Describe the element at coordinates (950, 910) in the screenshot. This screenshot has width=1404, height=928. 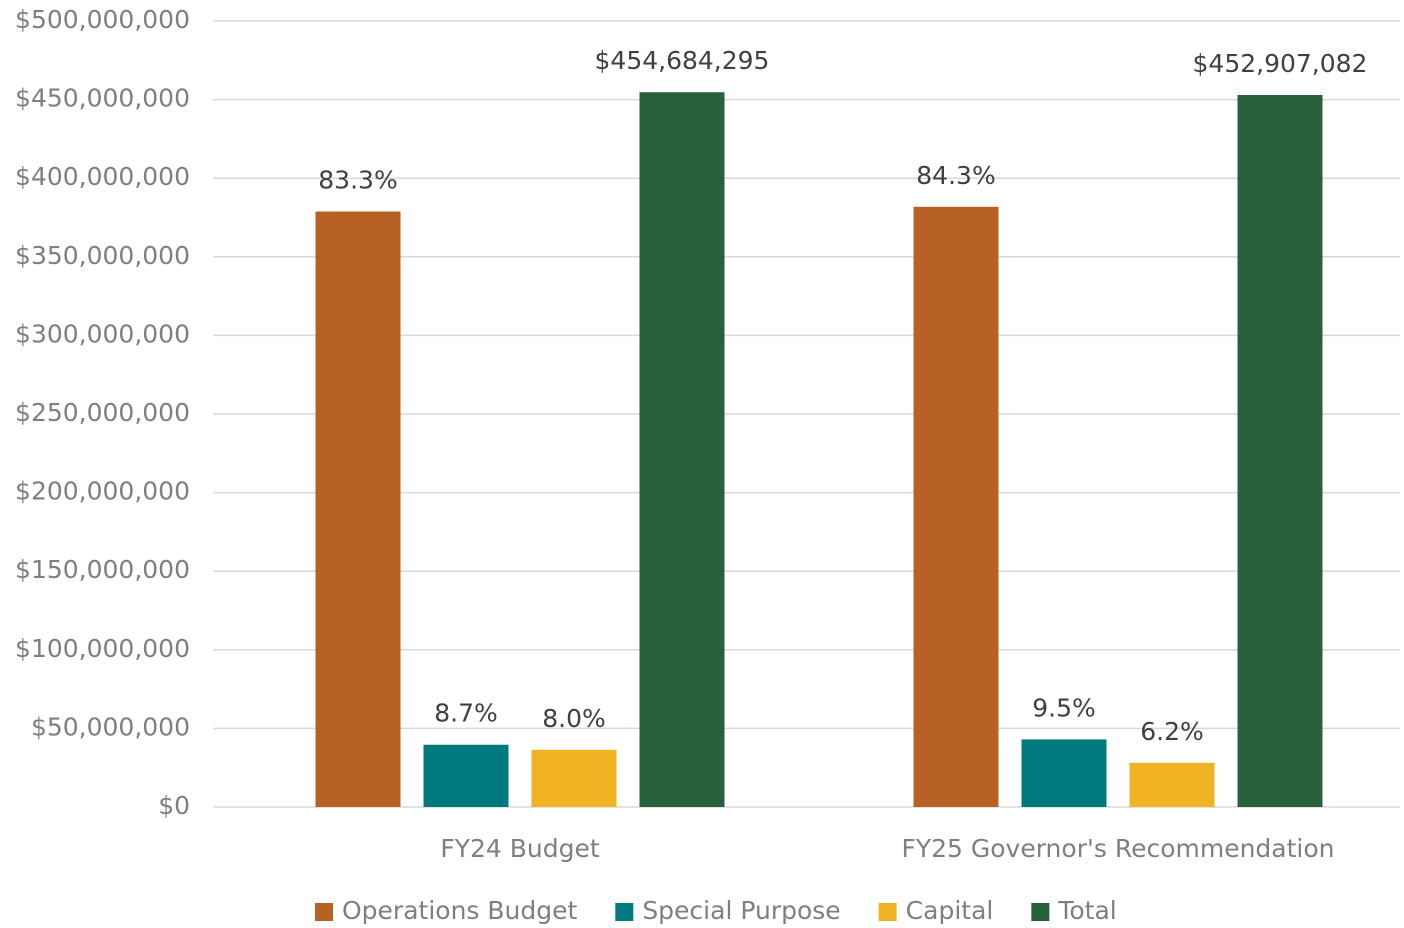
I see `legend-label: Capital` at that location.